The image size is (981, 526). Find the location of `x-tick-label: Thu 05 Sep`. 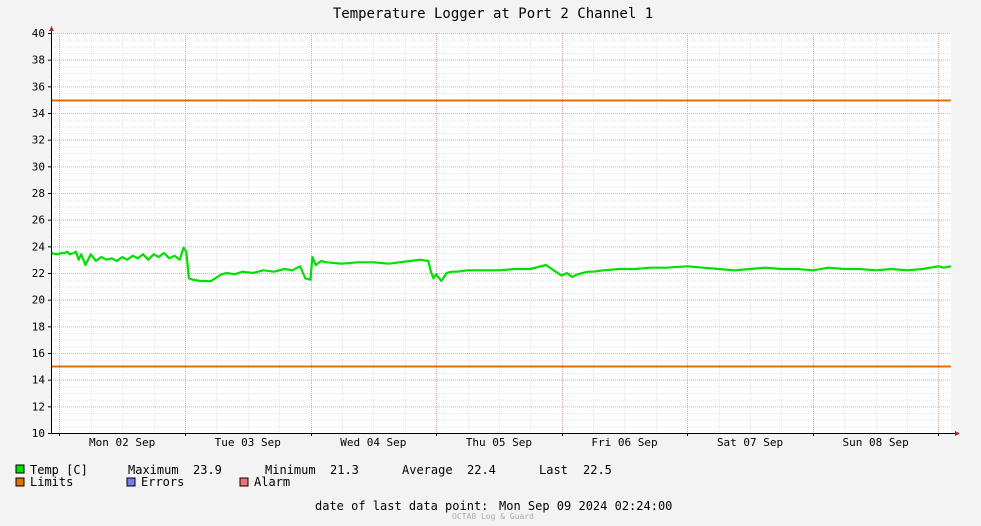

x-tick-label: Thu 05 Sep is located at coordinates (499, 442).